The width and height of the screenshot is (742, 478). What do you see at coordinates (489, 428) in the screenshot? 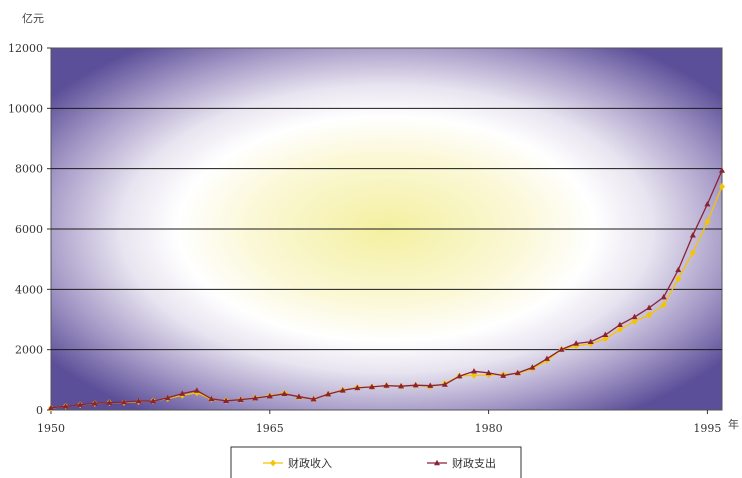
I see `x-tick-label: 1980` at bounding box center [489, 428].